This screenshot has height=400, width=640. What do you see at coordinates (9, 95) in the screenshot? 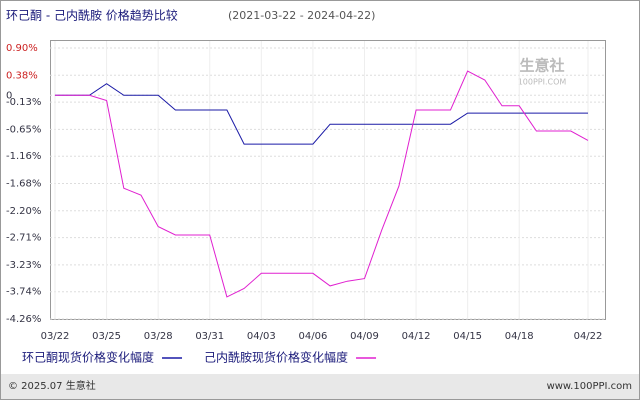
I see `y-tick-label: 0` at bounding box center [9, 95].